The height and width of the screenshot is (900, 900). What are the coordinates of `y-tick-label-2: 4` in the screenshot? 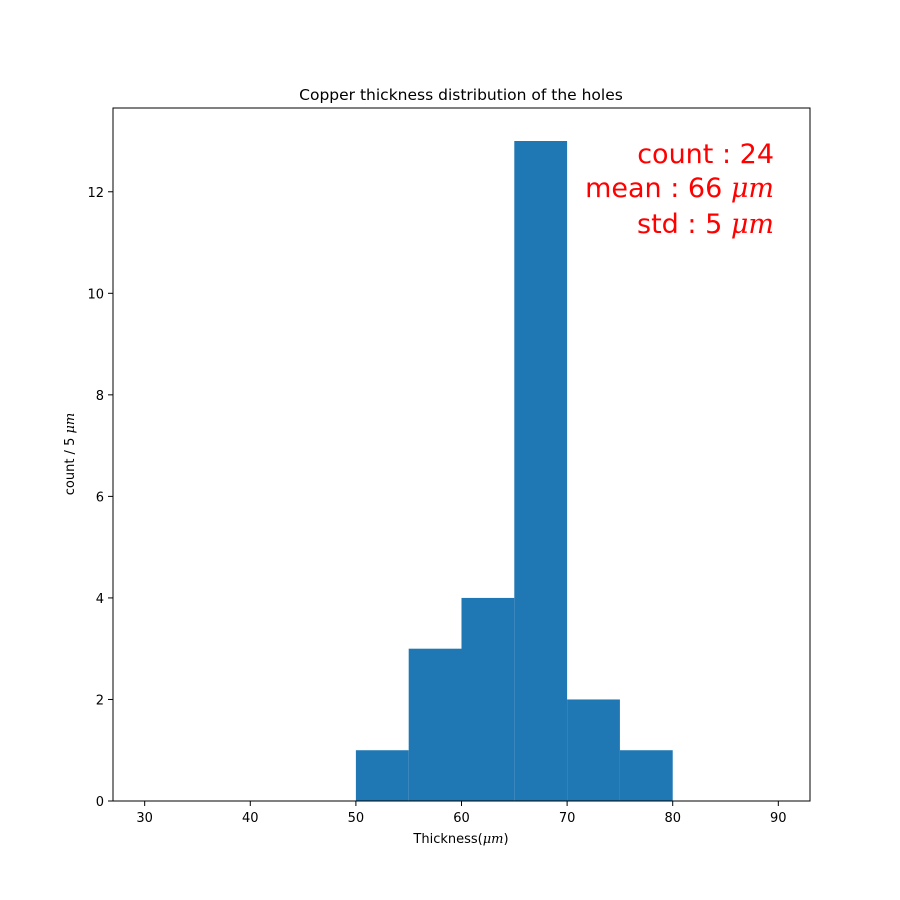 It's located at (100, 599).